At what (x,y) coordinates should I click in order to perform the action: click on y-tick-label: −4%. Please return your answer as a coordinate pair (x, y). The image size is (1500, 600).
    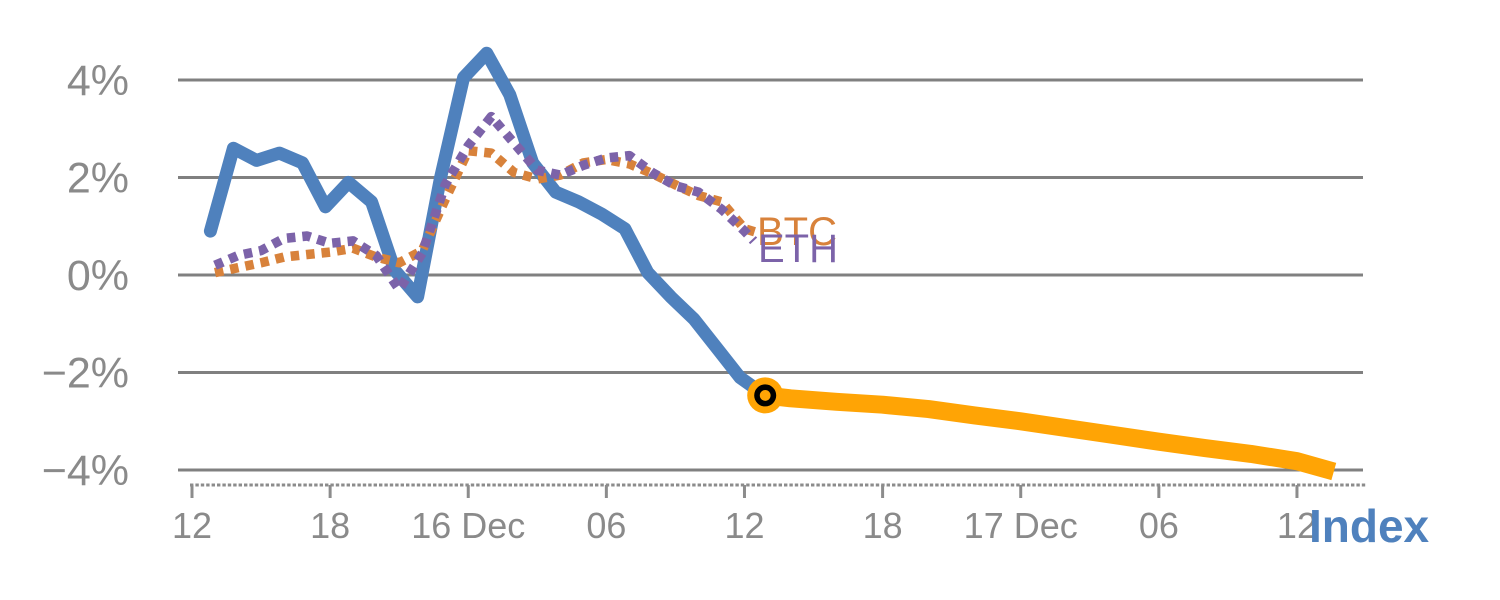
    Looking at the image, I should click on (85, 471).